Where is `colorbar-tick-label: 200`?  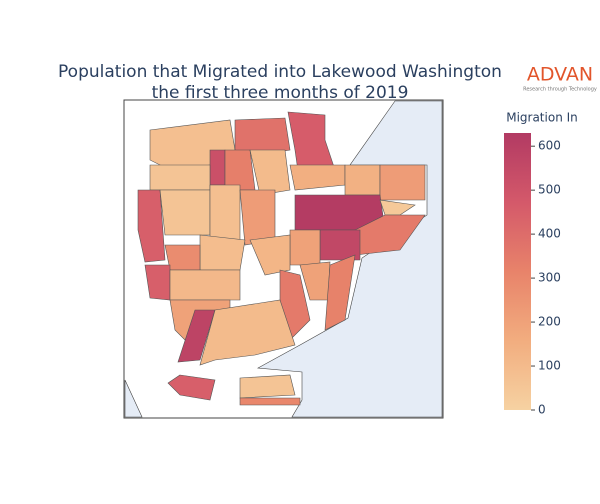 colorbar-tick-label: 200 is located at coordinates (549, 322).